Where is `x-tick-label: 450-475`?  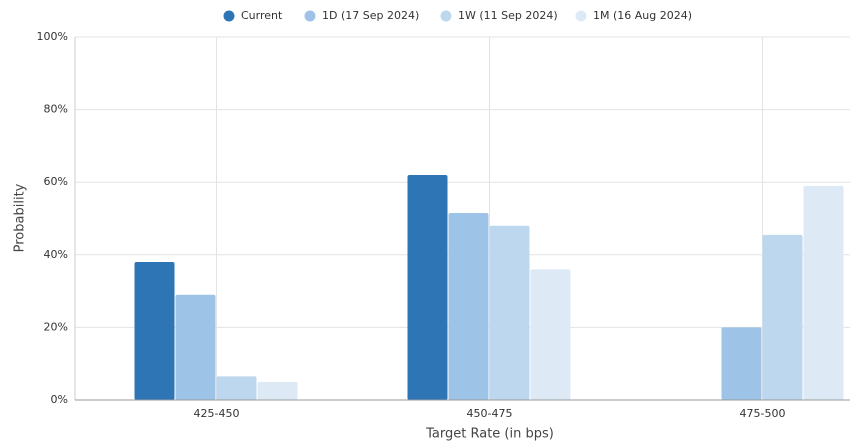
x-tick-label: 450-475 is located at coordinates (490, 413).